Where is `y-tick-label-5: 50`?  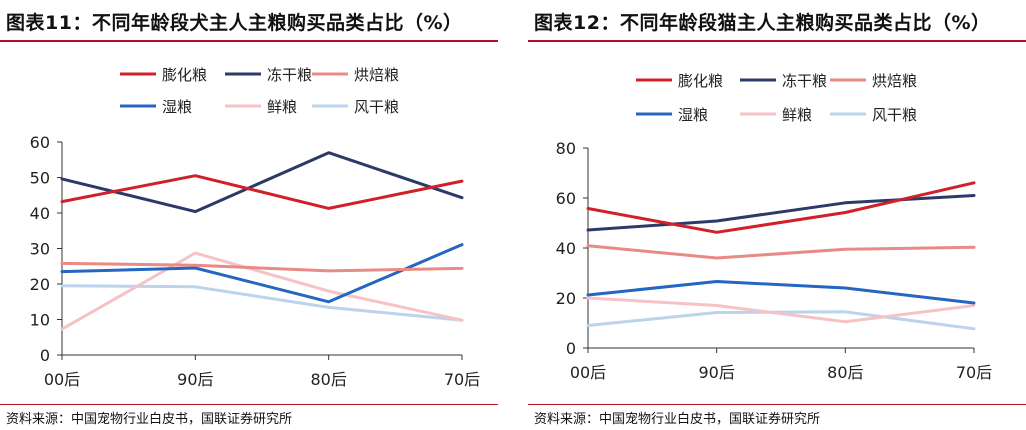 y-tick-label-5: 50 is located at coordinates (40, 178).